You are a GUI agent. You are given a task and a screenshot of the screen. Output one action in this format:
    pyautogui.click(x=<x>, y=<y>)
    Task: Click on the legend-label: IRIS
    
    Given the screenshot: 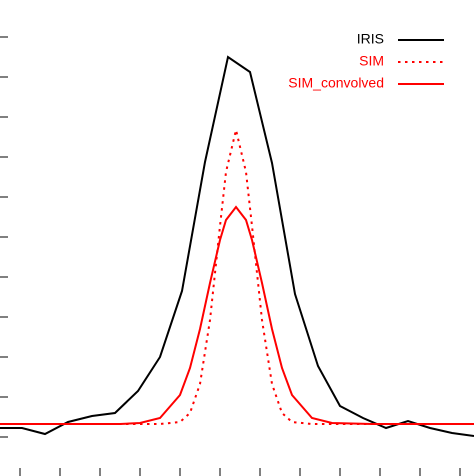 What is the action you would take?
    pyautogui.click(x=370, y=39)
    